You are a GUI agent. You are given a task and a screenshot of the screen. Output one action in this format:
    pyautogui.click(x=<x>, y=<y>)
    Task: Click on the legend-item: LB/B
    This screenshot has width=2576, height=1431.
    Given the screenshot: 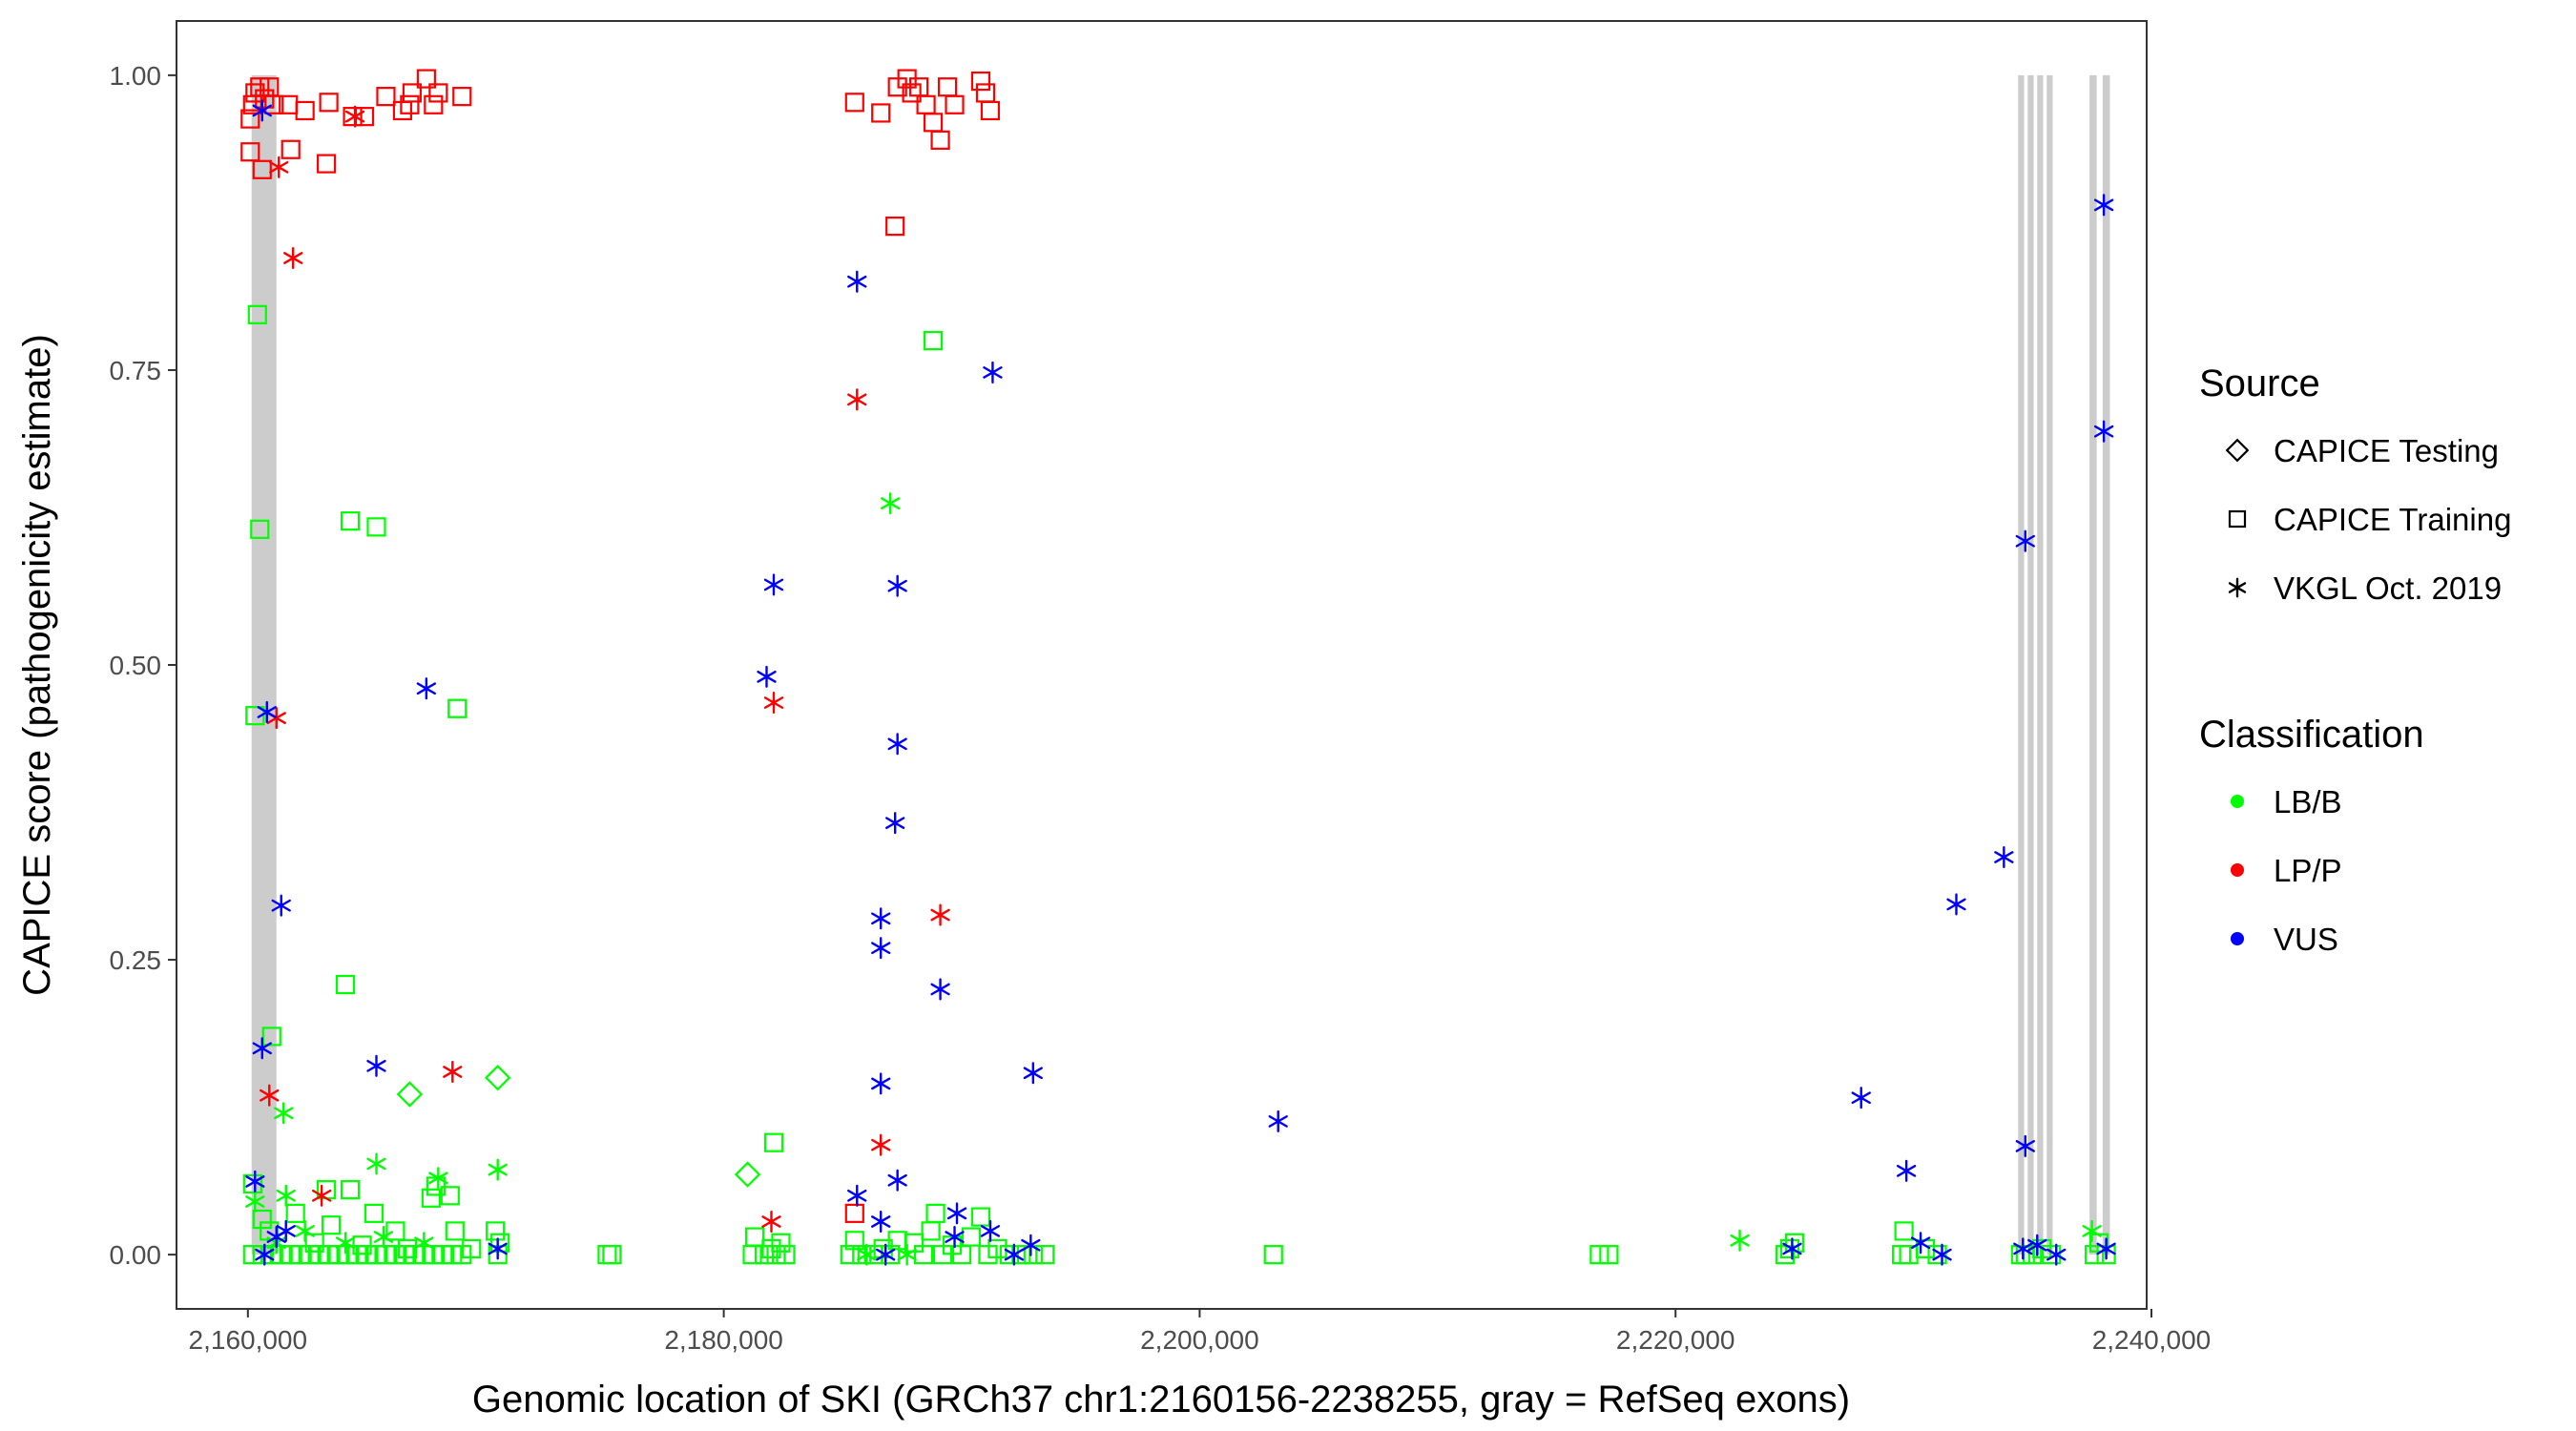 What is the action you would take?
    pyautogui.click(x=2286, y=801)
    